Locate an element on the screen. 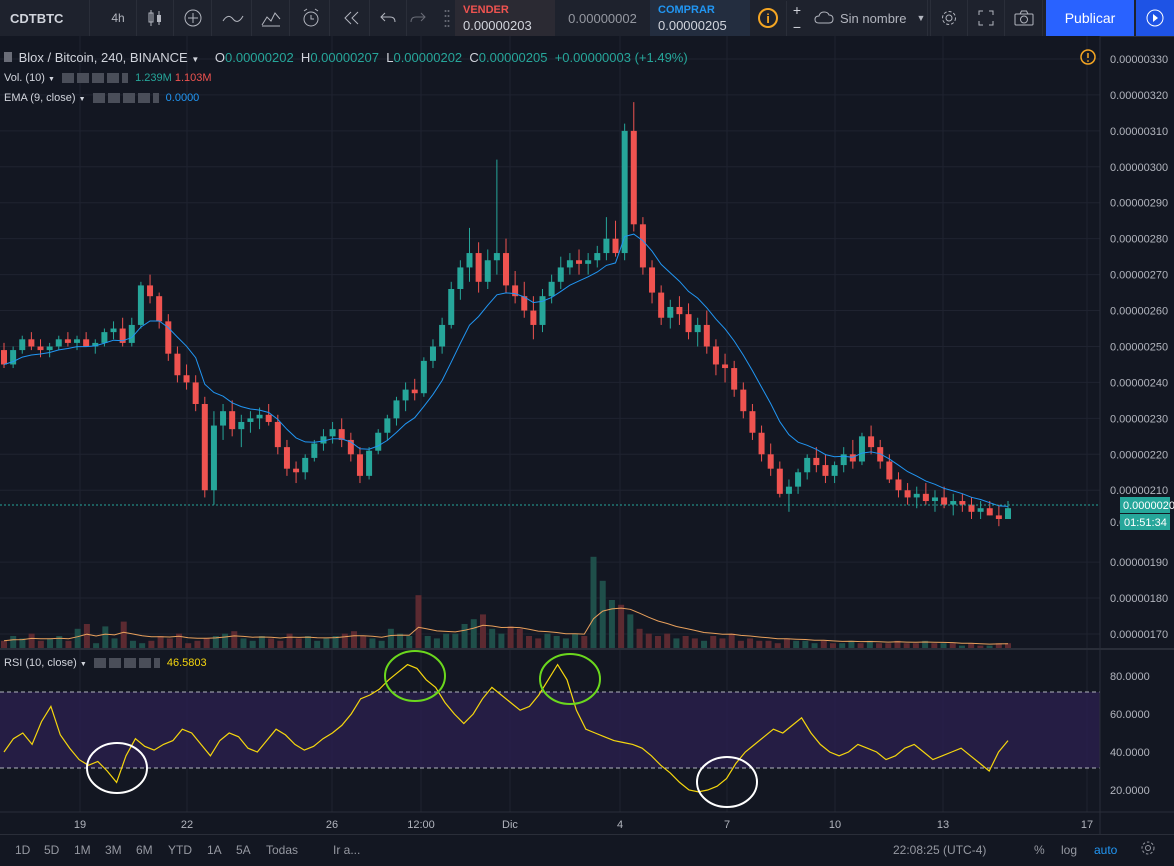 This screenshot has width=1174, height=866. time-tick-label: 19 is located at coordinates (80, 825).